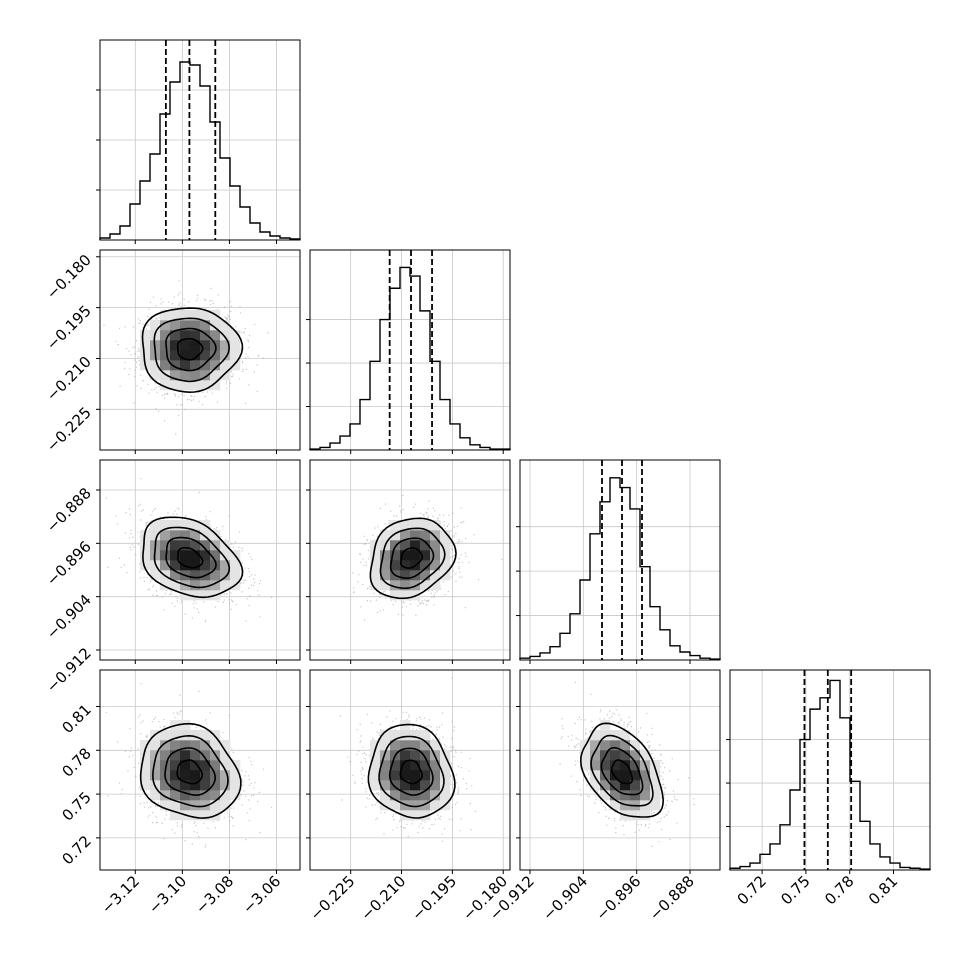  What do you see at coordinates (76, 719) in the screenshot?
I see `y-tick-label: 0.81` at bounding box center [76, 719].